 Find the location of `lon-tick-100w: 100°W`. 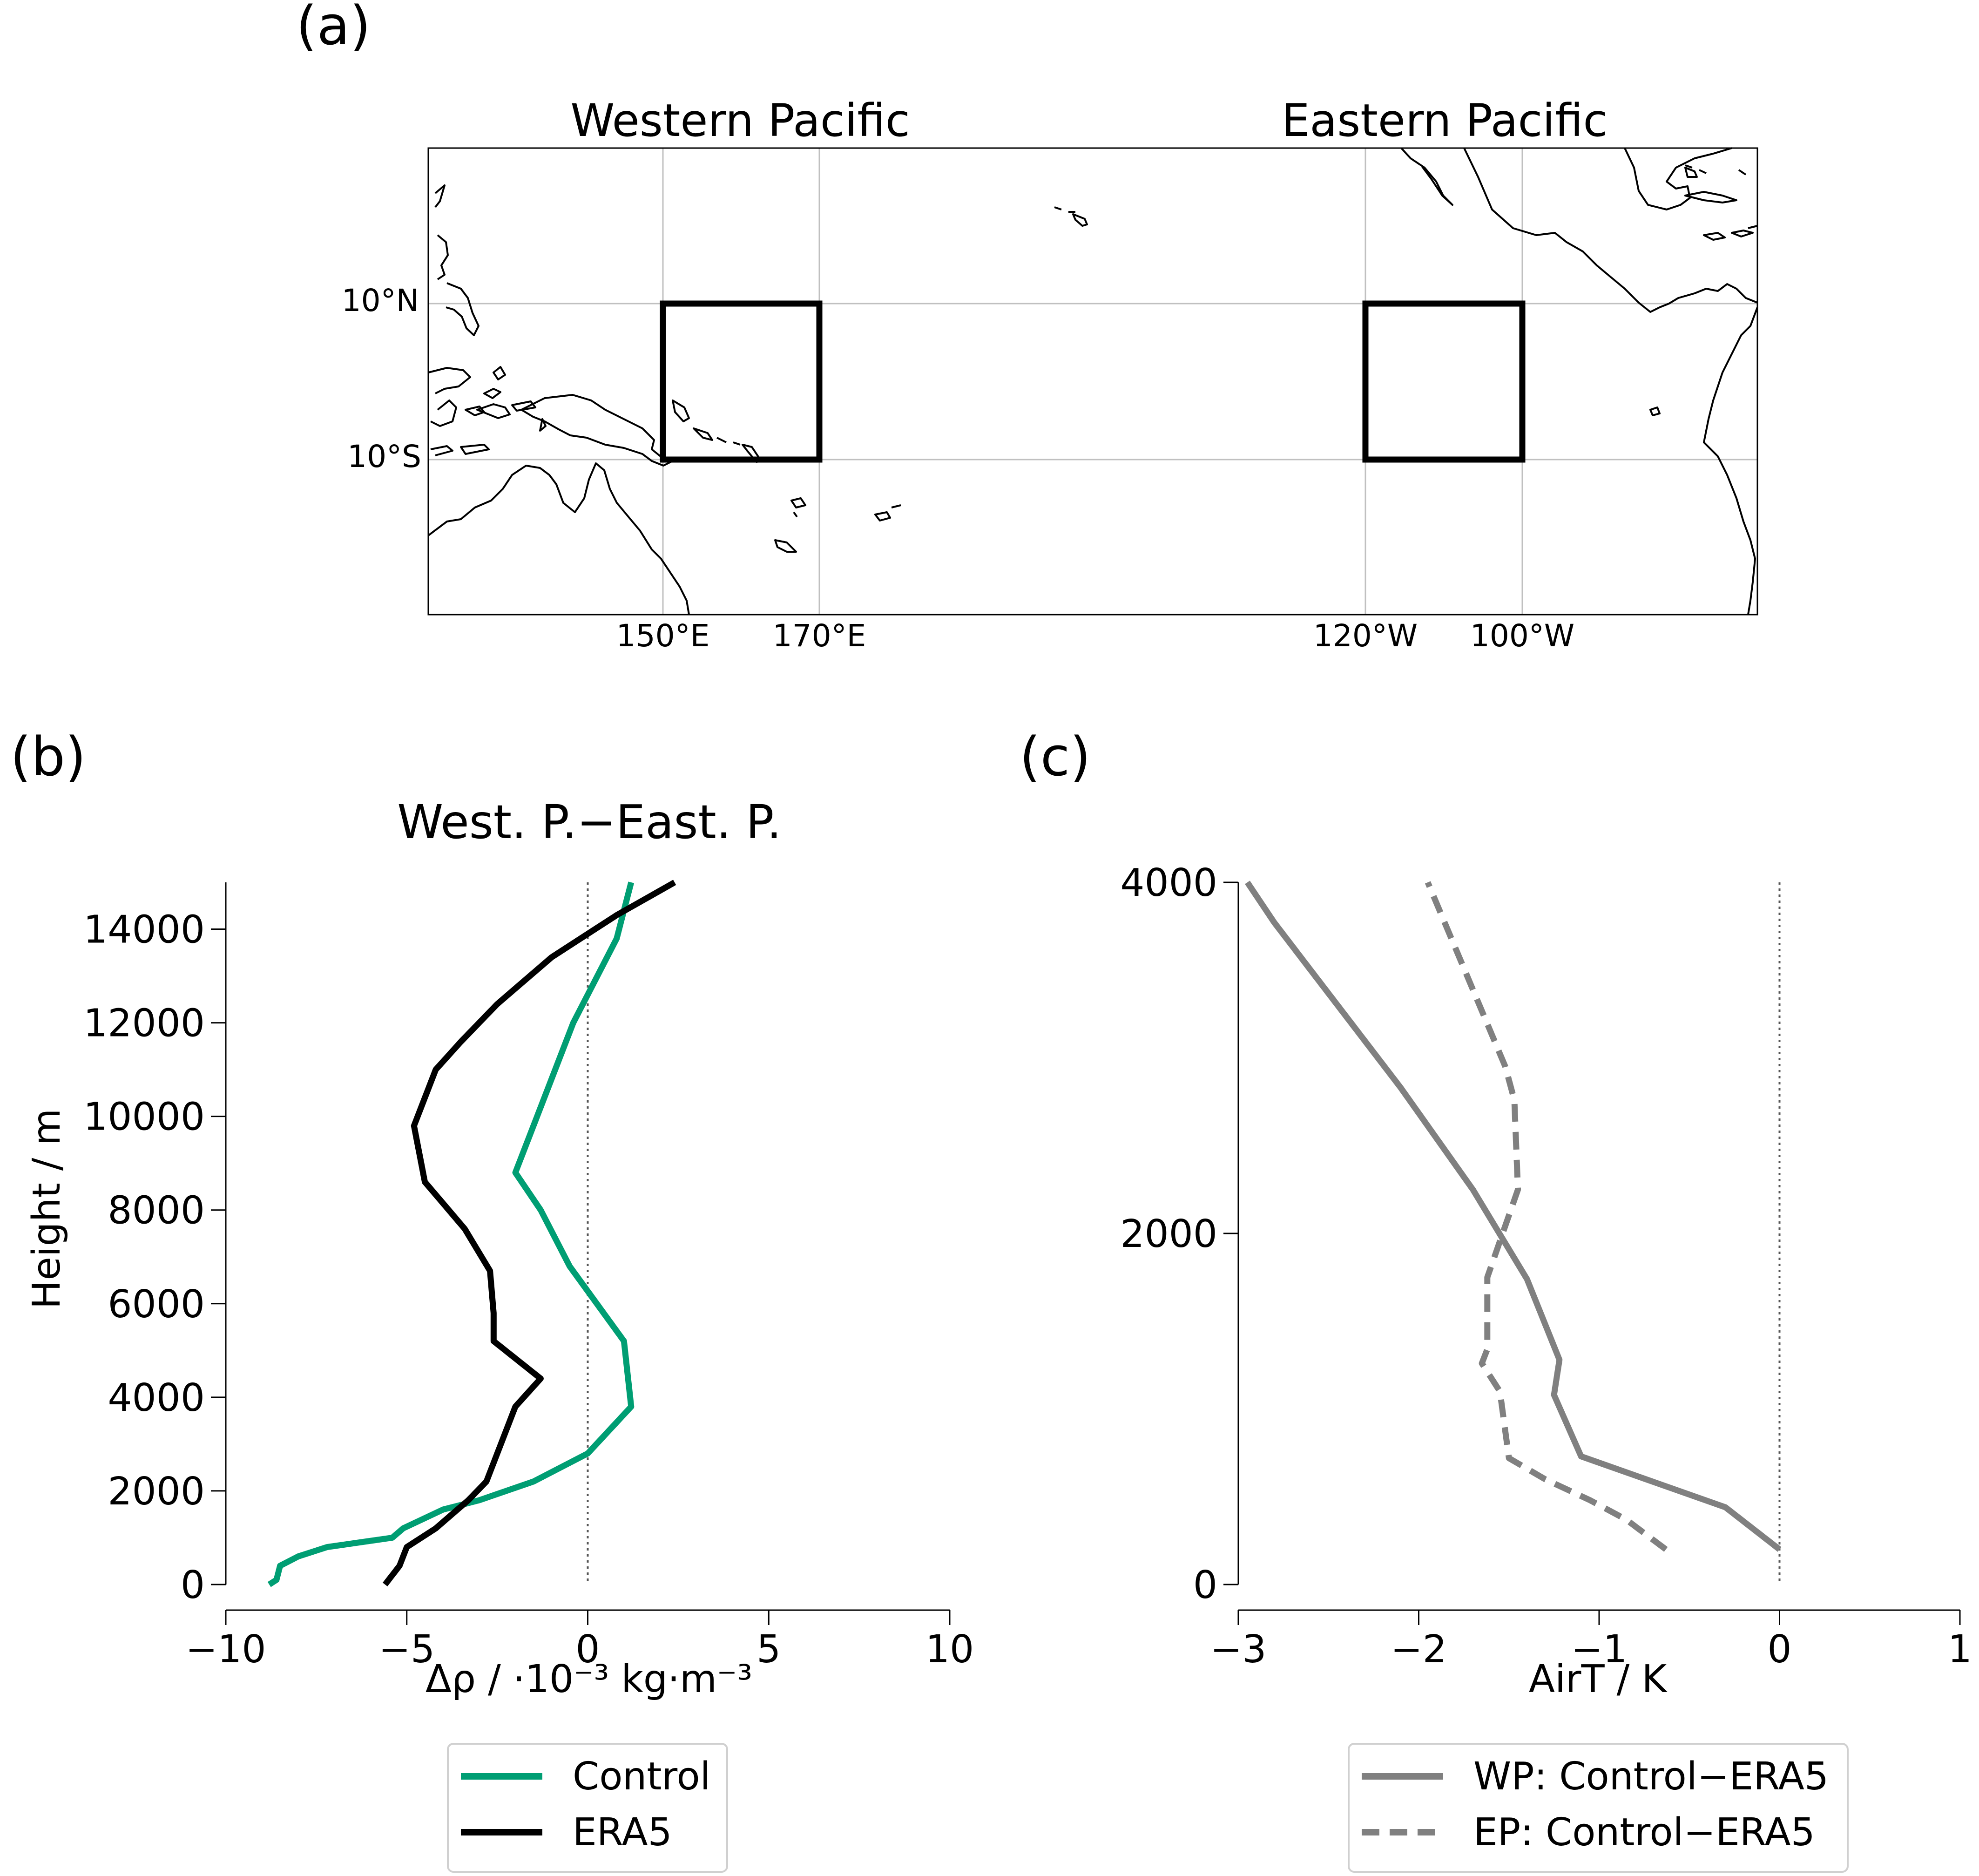

lon-tick-100w: 100°W is located at coordinates (1522, 636).